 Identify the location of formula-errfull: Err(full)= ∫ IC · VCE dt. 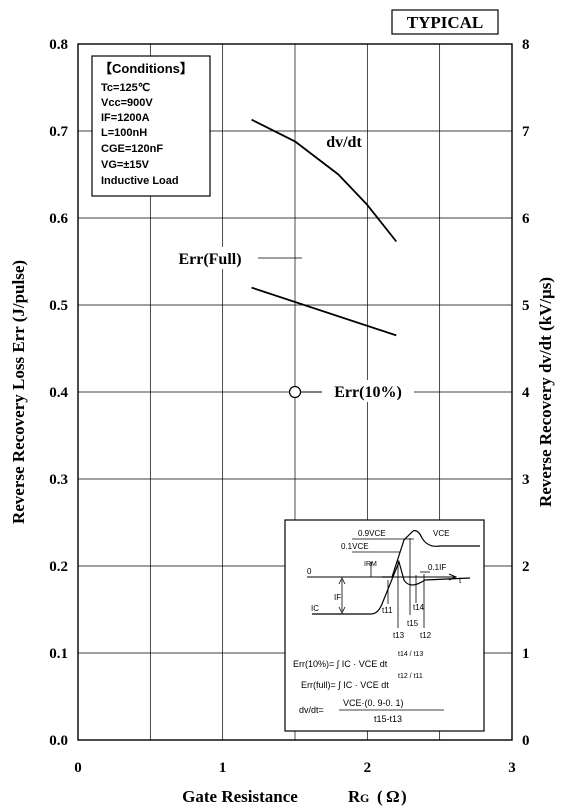
(345, 685).